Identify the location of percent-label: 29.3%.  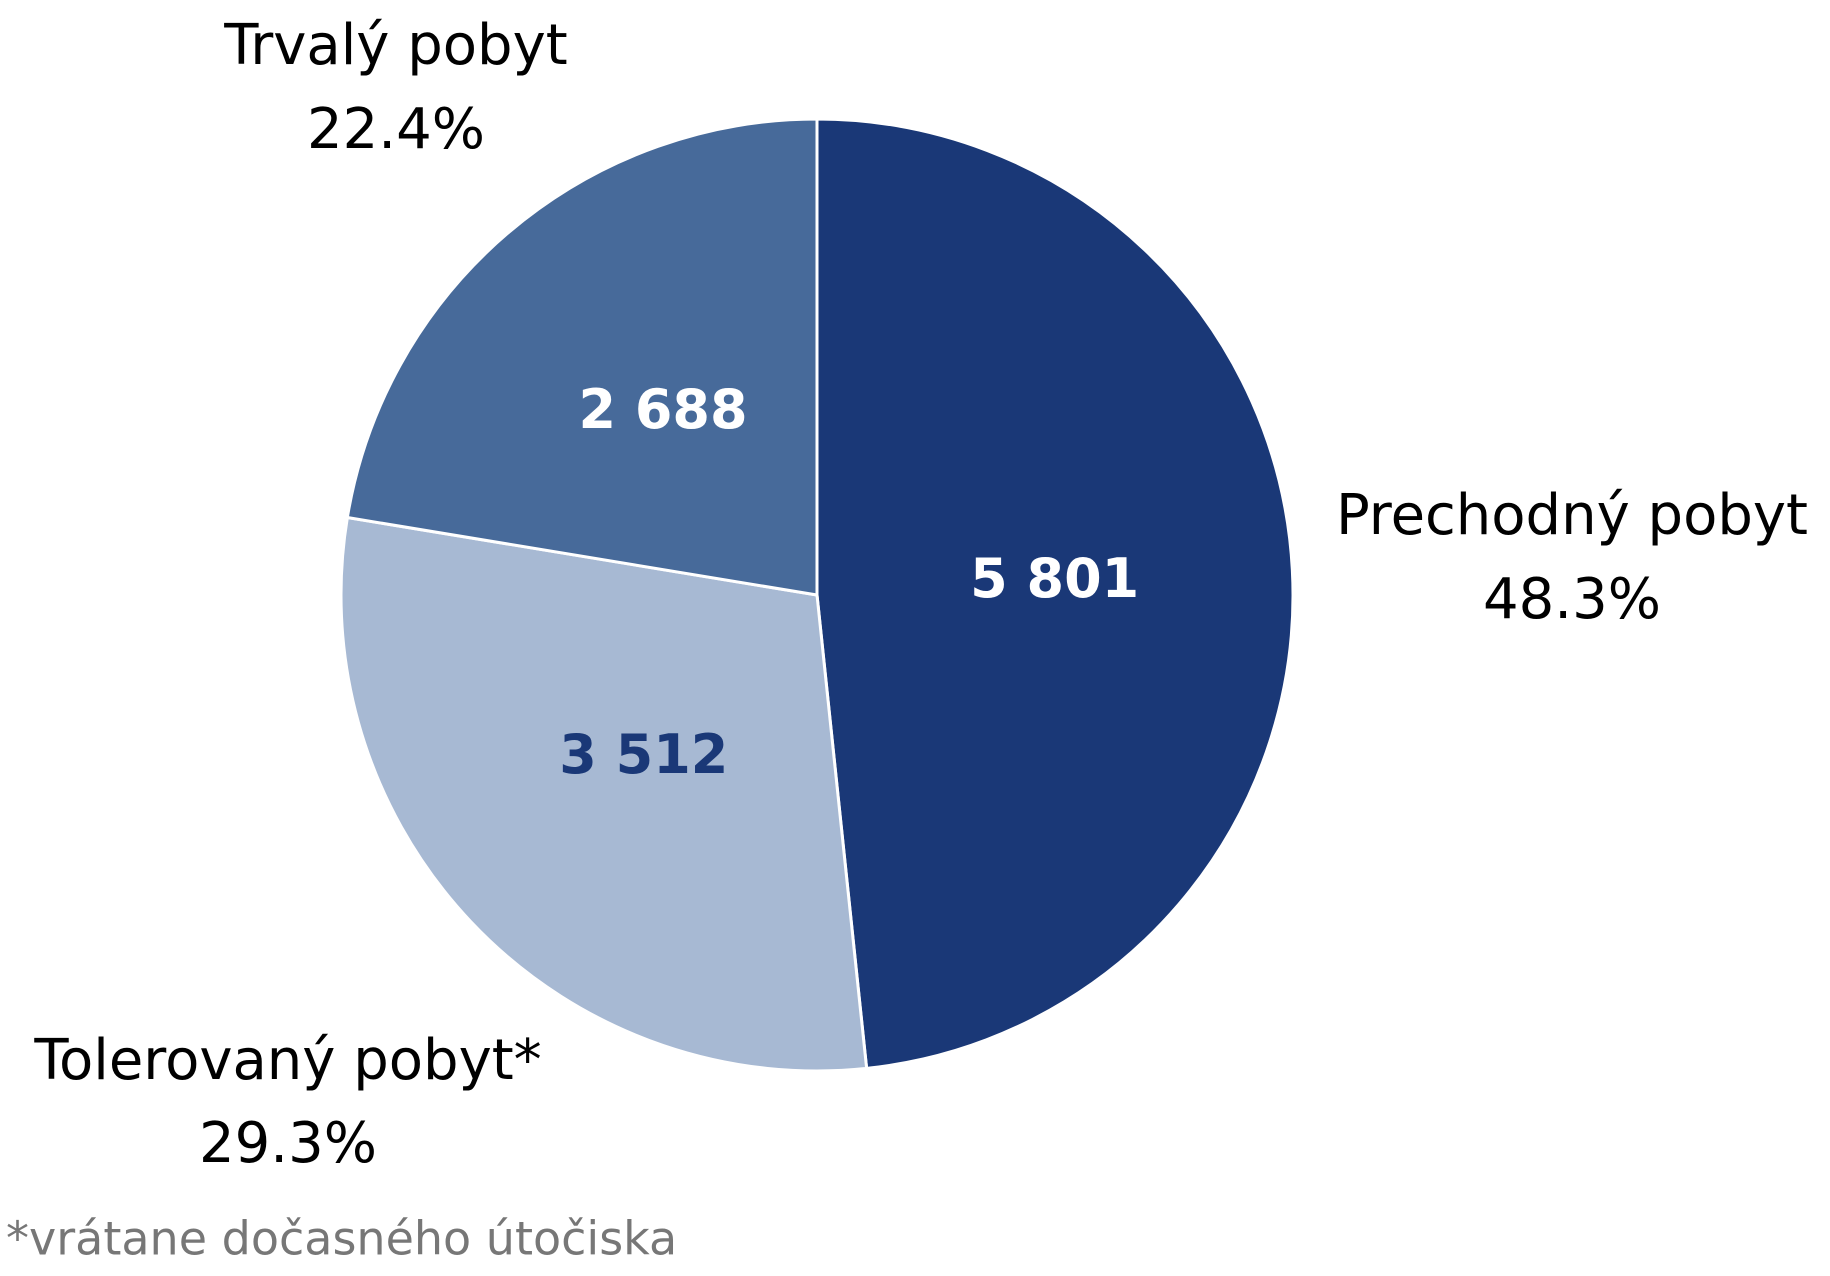
(288, 1143).